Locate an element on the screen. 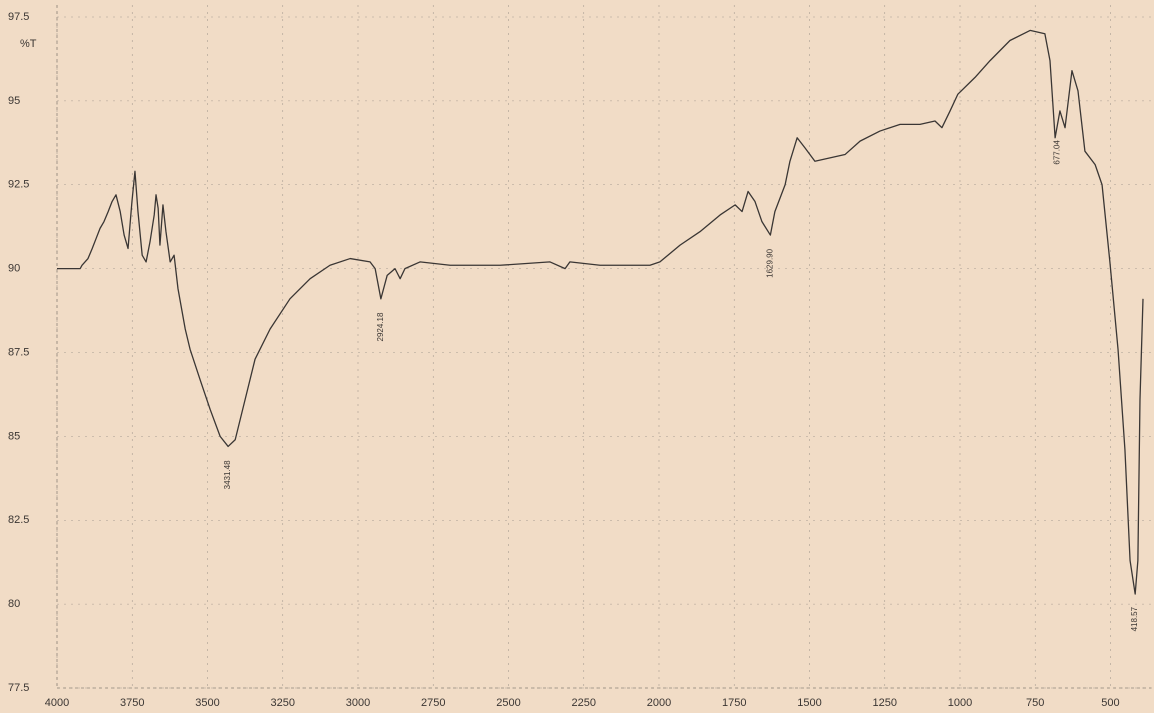  x-tick-label: 2250 is located at coordinates (584, 703).